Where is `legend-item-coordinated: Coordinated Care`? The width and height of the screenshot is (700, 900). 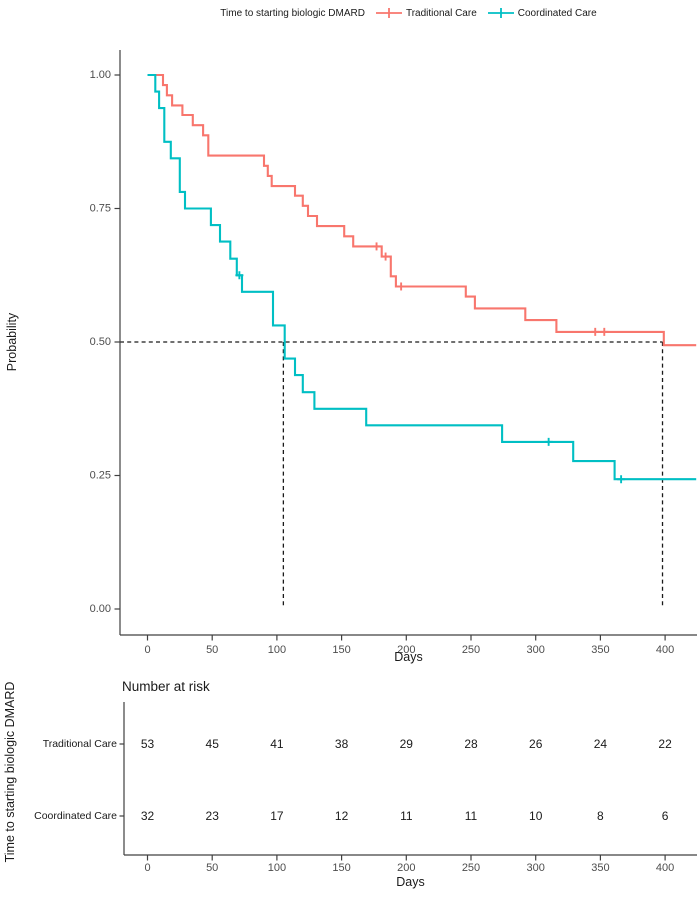 legend-item-coordinated: Coordinated Care is located at coordinates (542, 13).